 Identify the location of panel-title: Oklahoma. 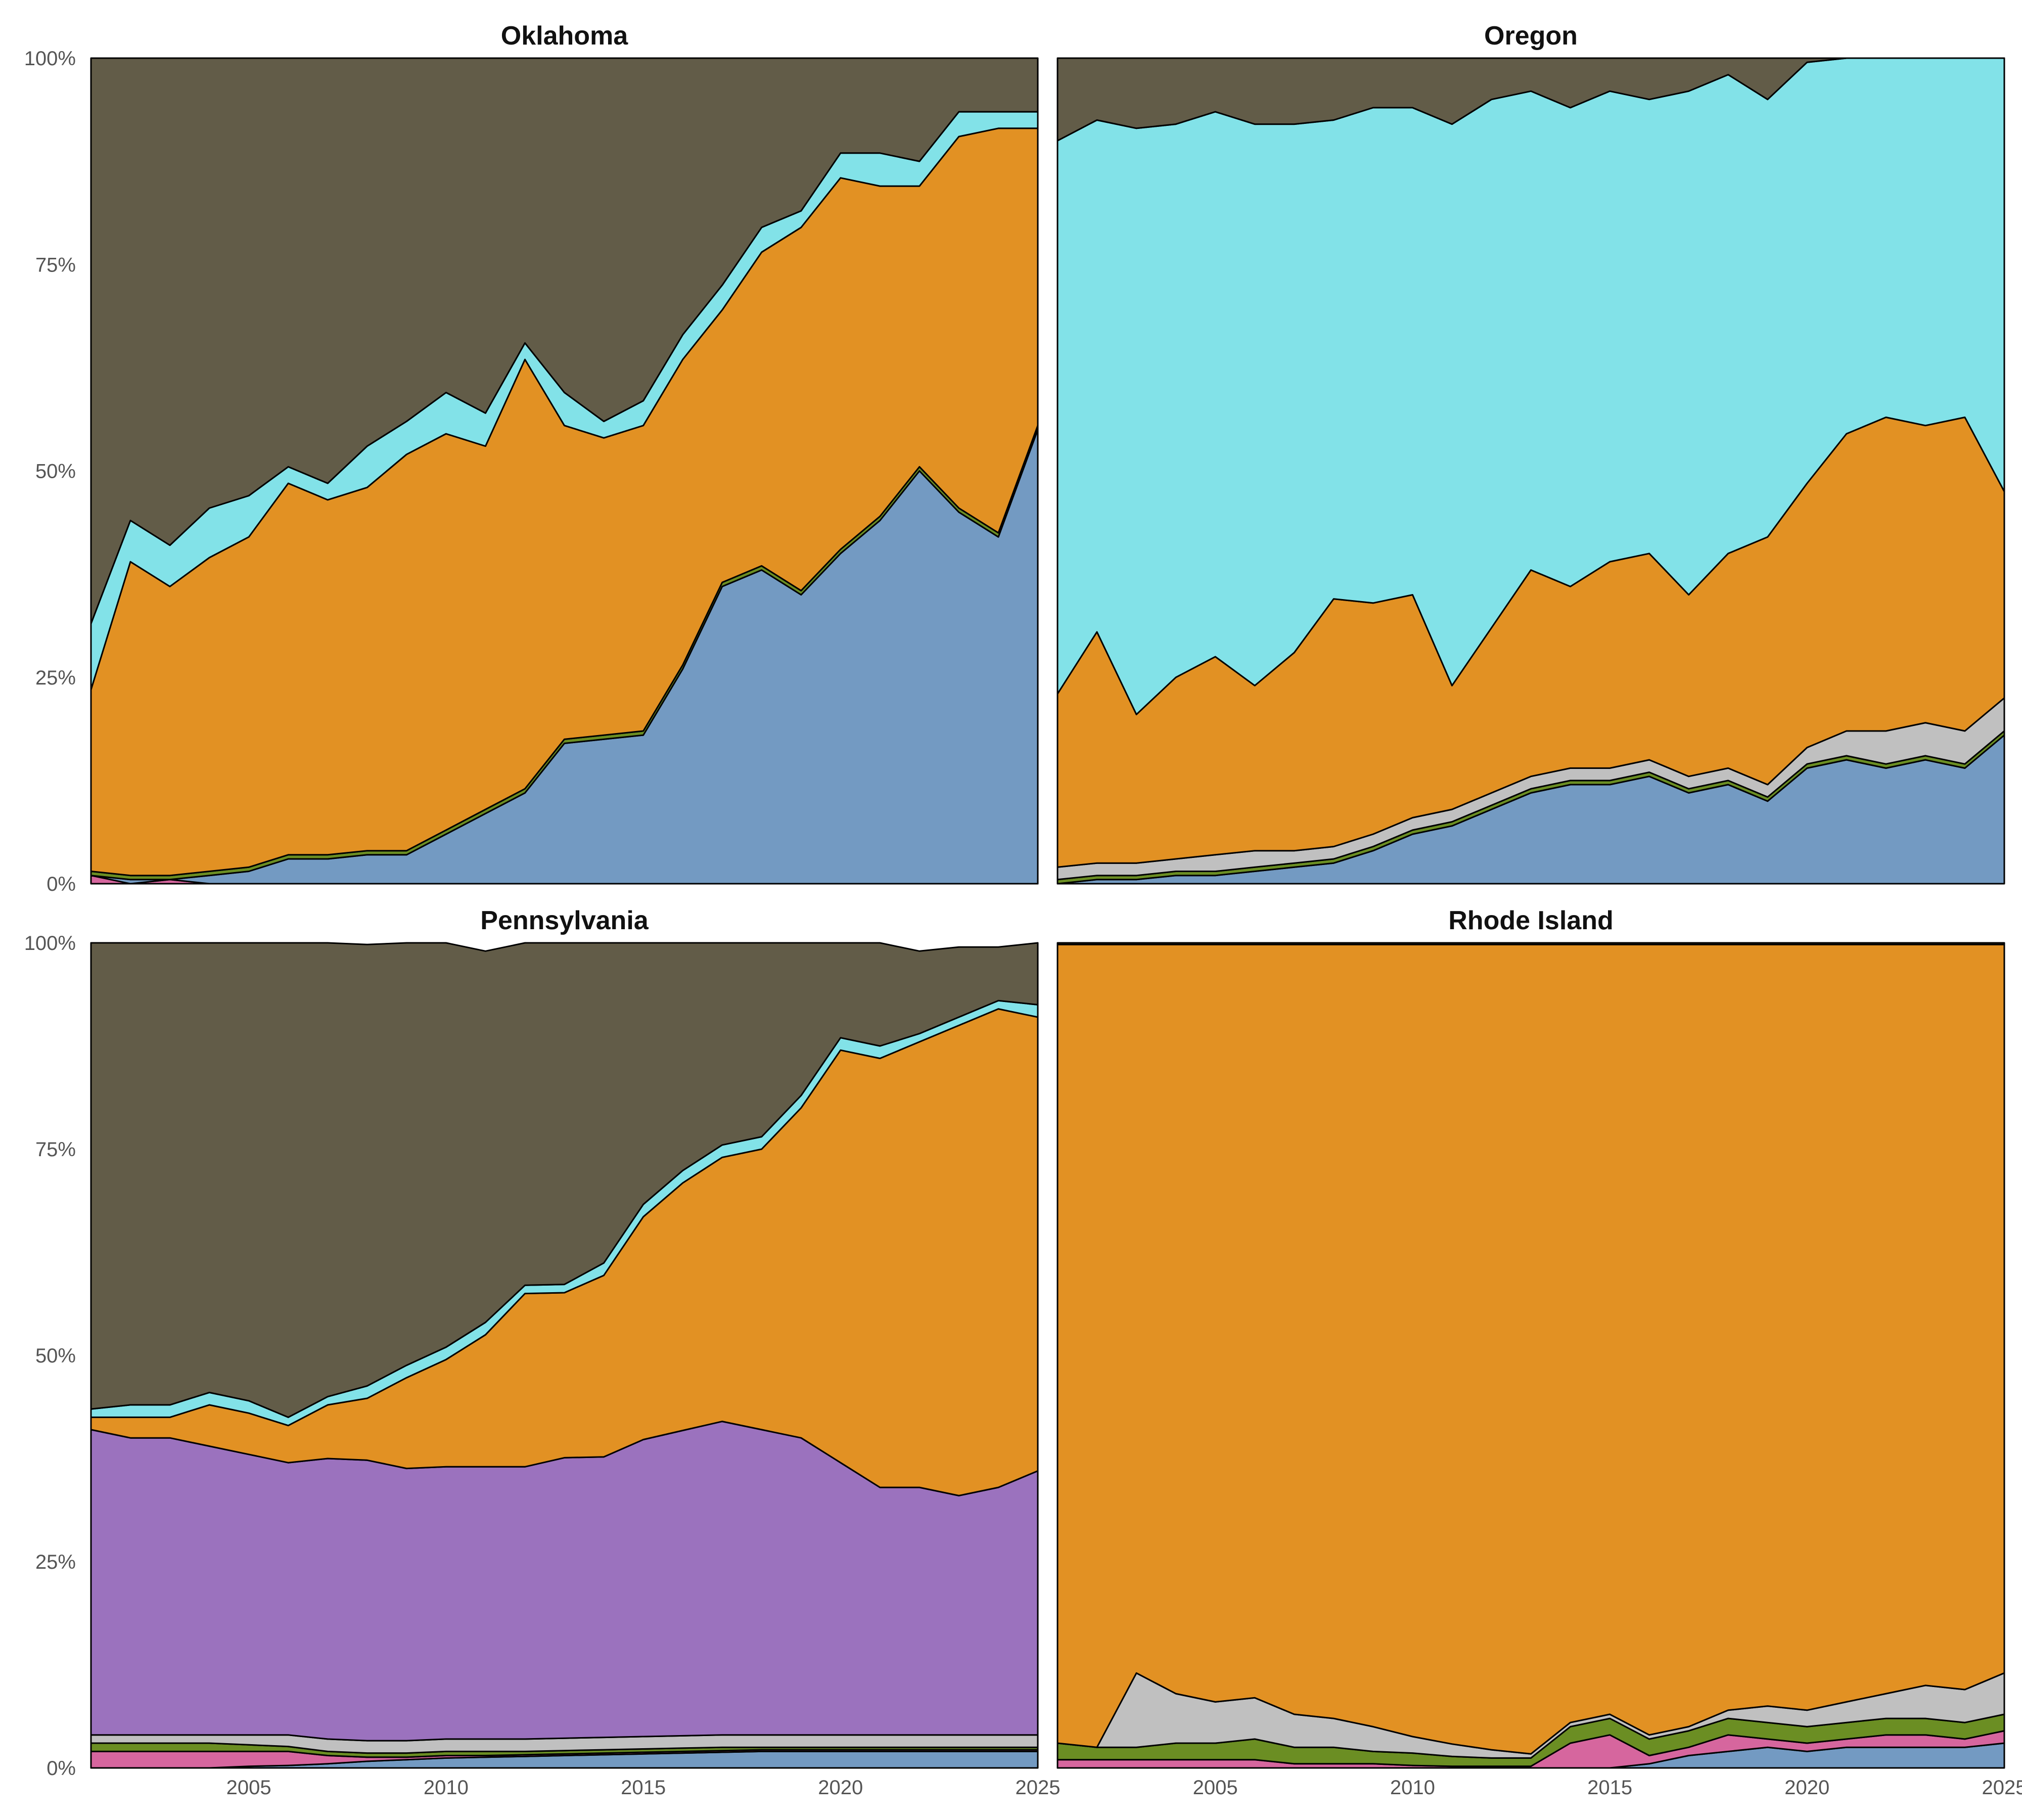
(564, 36).